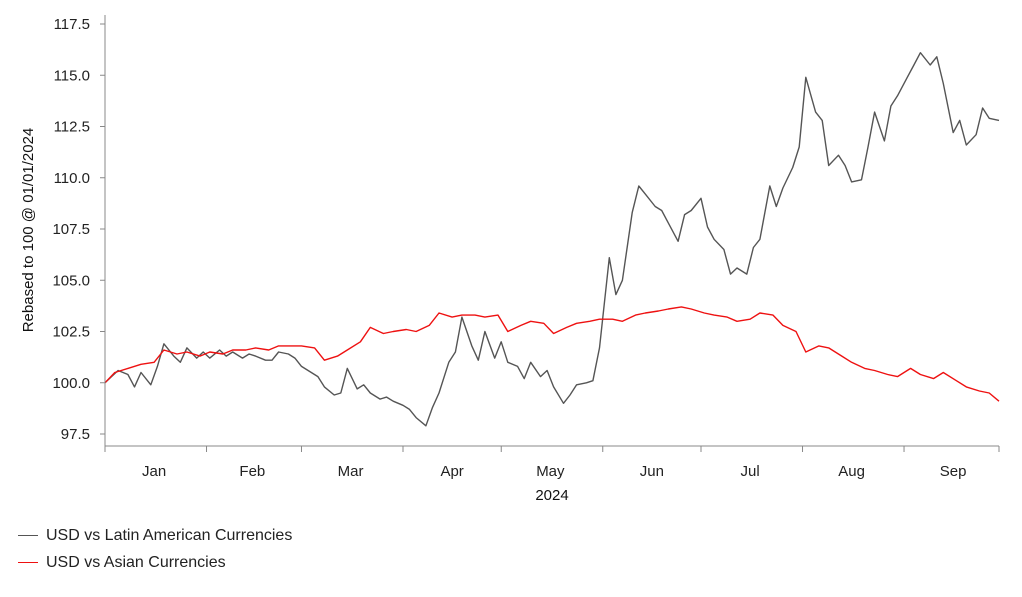  Describe the element at coordinates (28, 562) in the screenshot. I see `legend-swatch-asia` at that location.